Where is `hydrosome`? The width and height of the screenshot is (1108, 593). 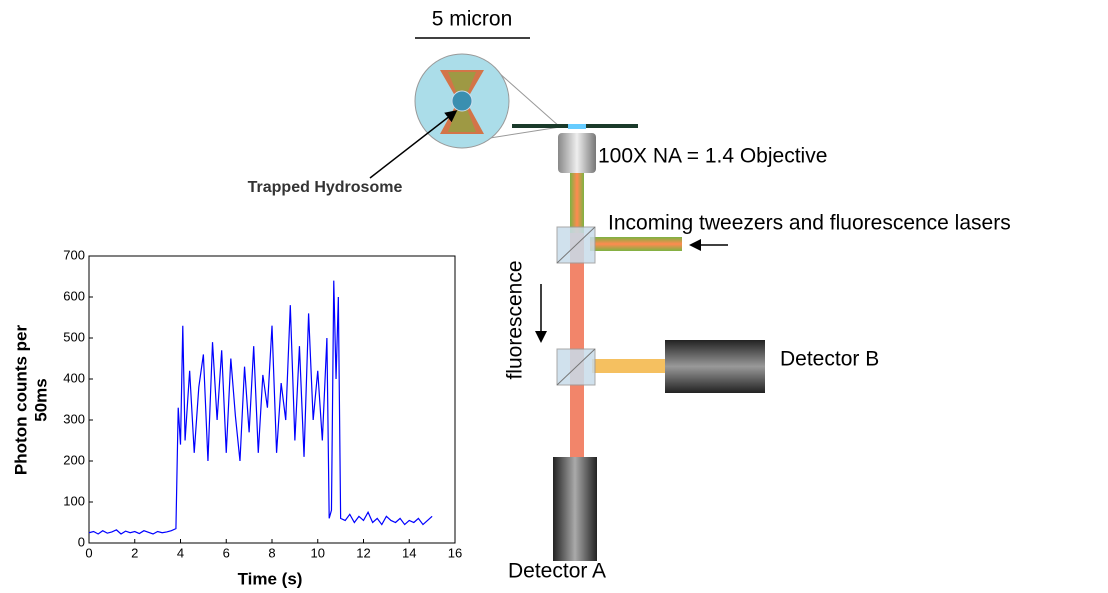
hydrosome is located at coordinates (462, 101).